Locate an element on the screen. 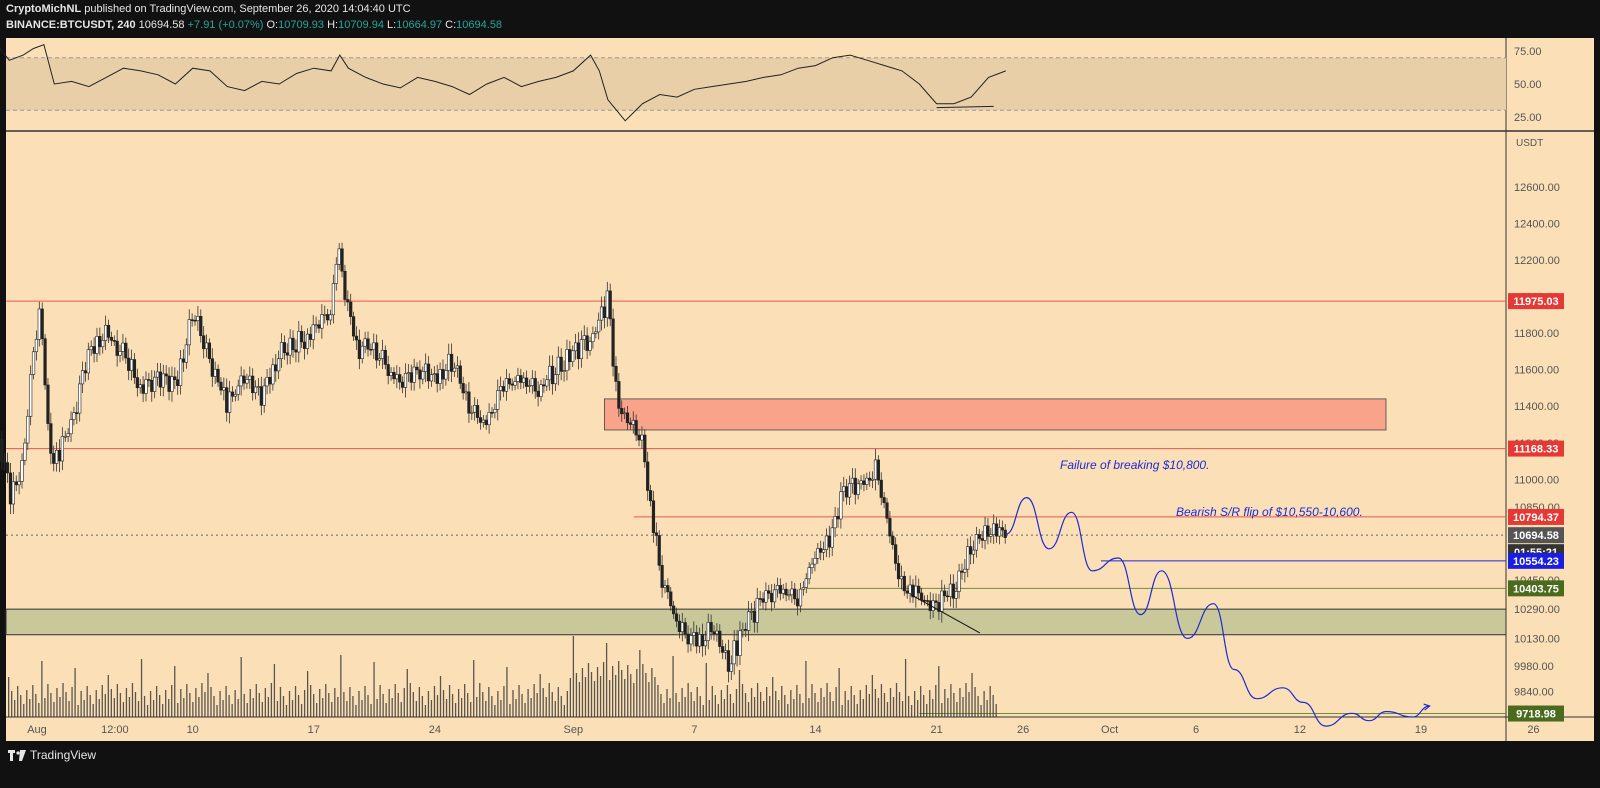 The width and height of the screenshot is (1600, 788). rsi-tick-label: 25.00 is located at coordinates (1528, 118).